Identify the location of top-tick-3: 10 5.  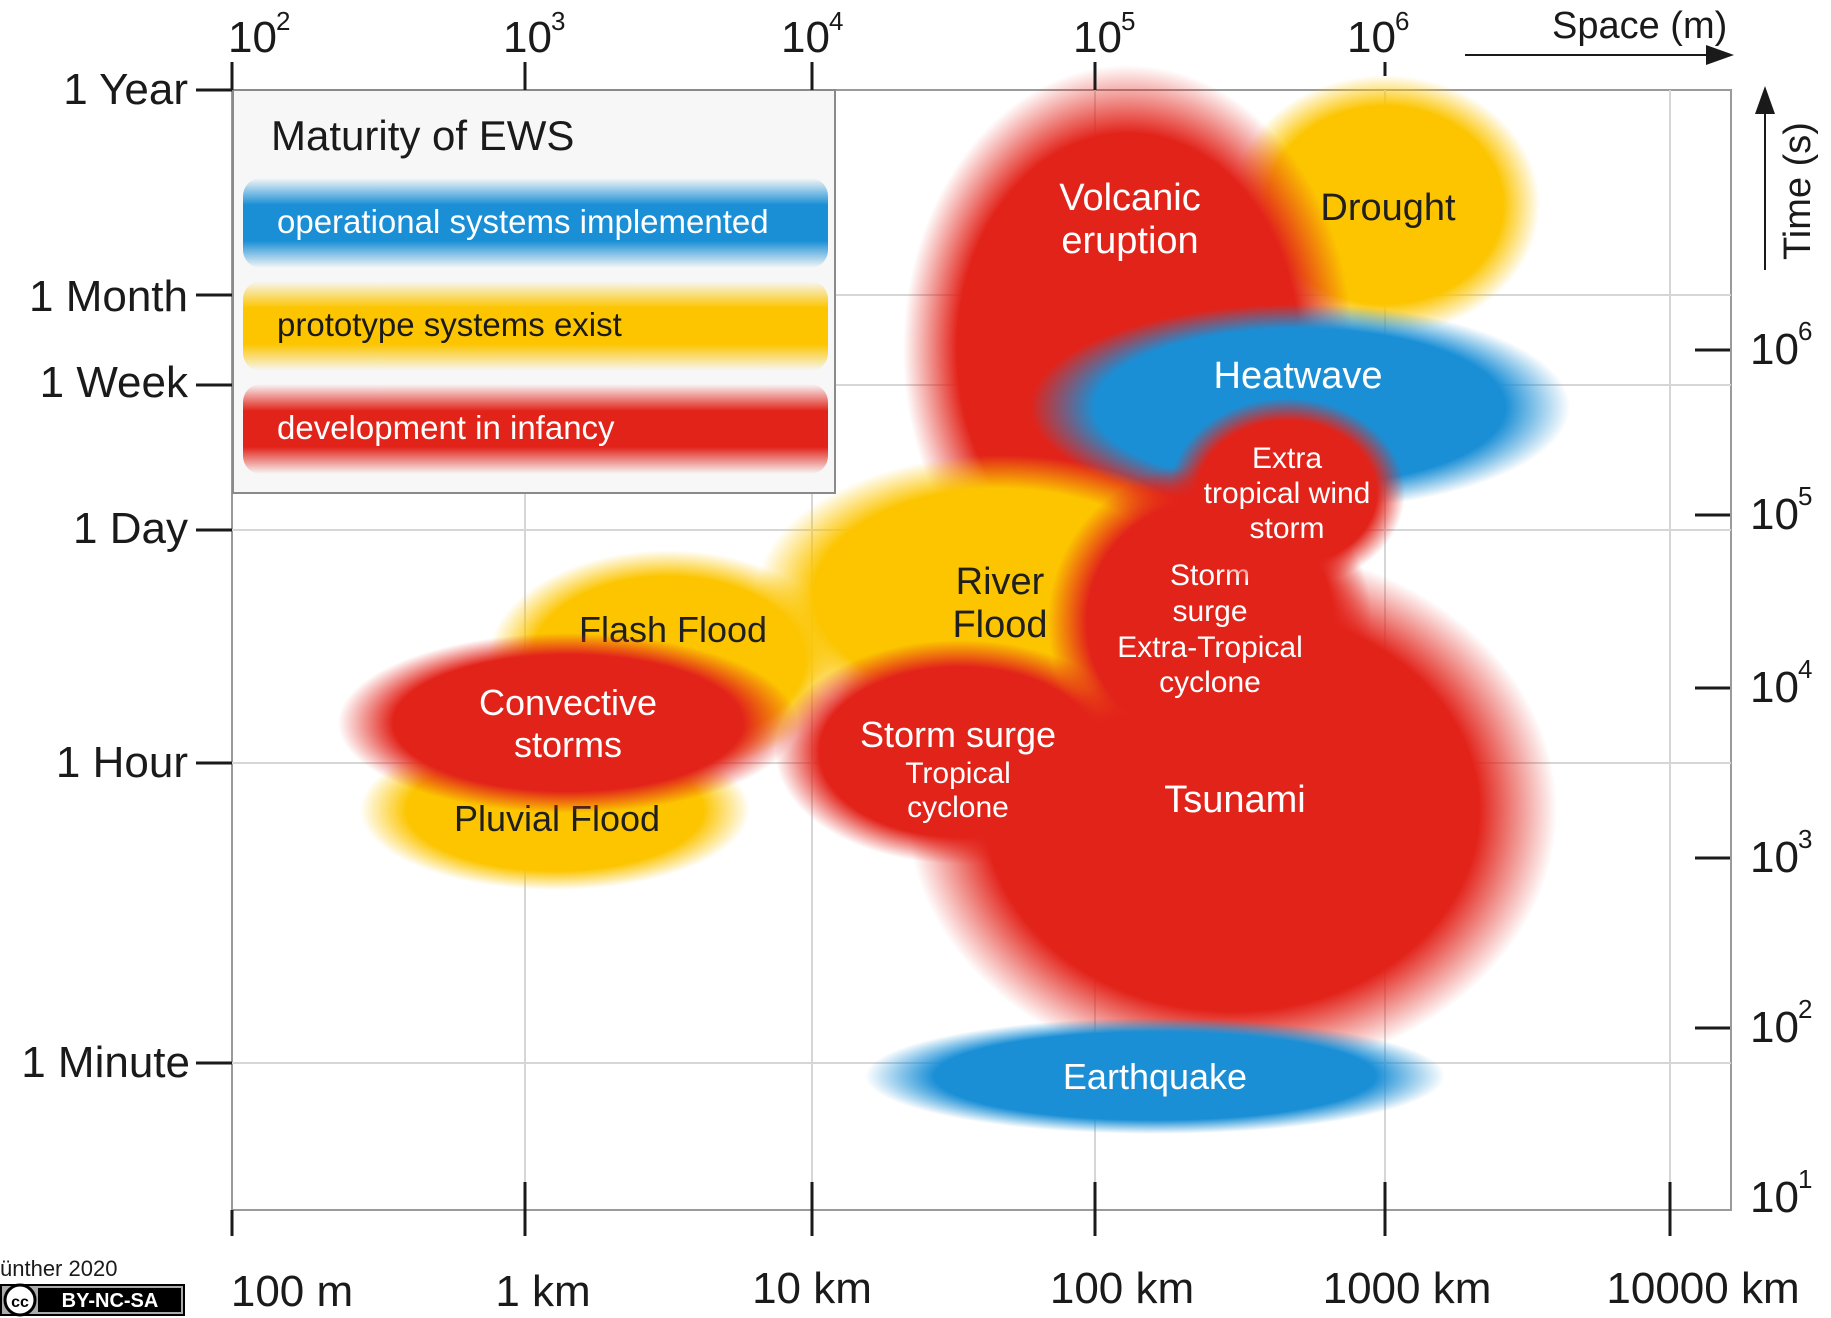
(1104, 34).